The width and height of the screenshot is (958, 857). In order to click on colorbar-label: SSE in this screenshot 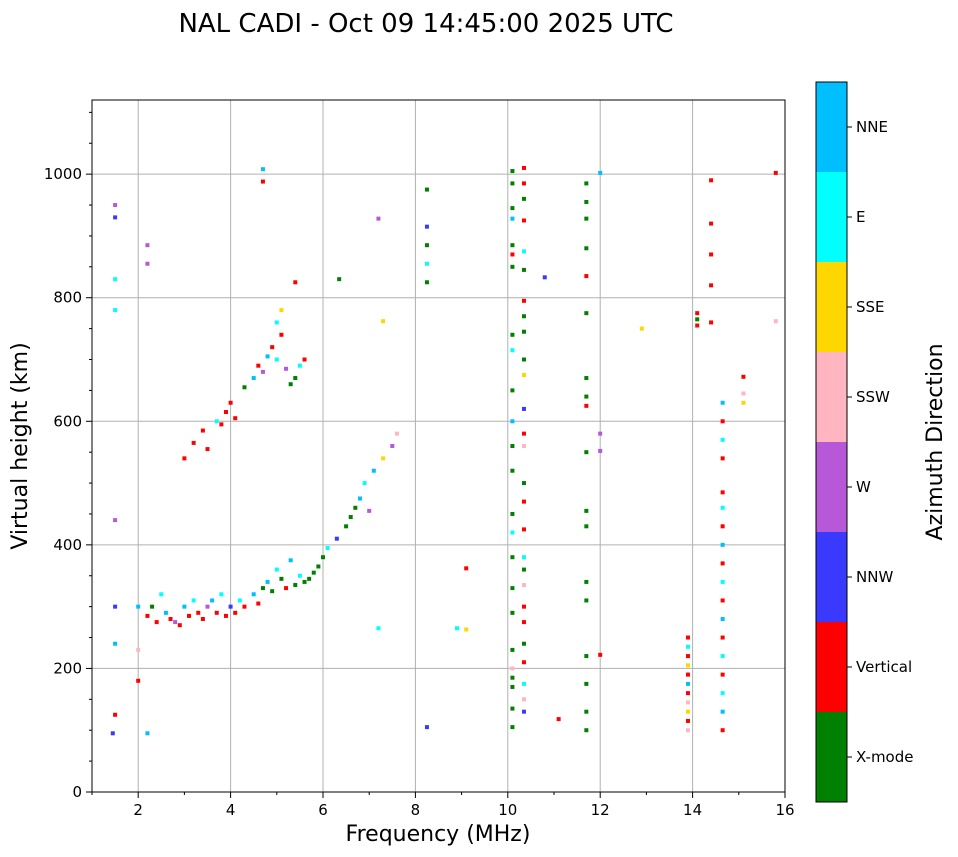, I will do `click(870, 307)`.